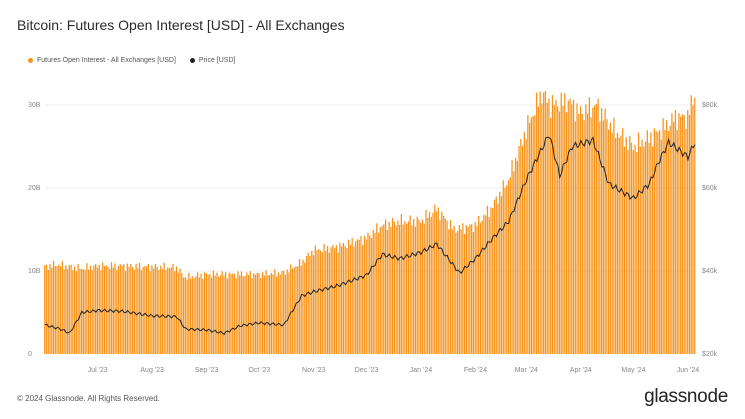 This screenshot has width=745, height=419. I want to click on y-left-tick-label: 30B, so click(34, 105).